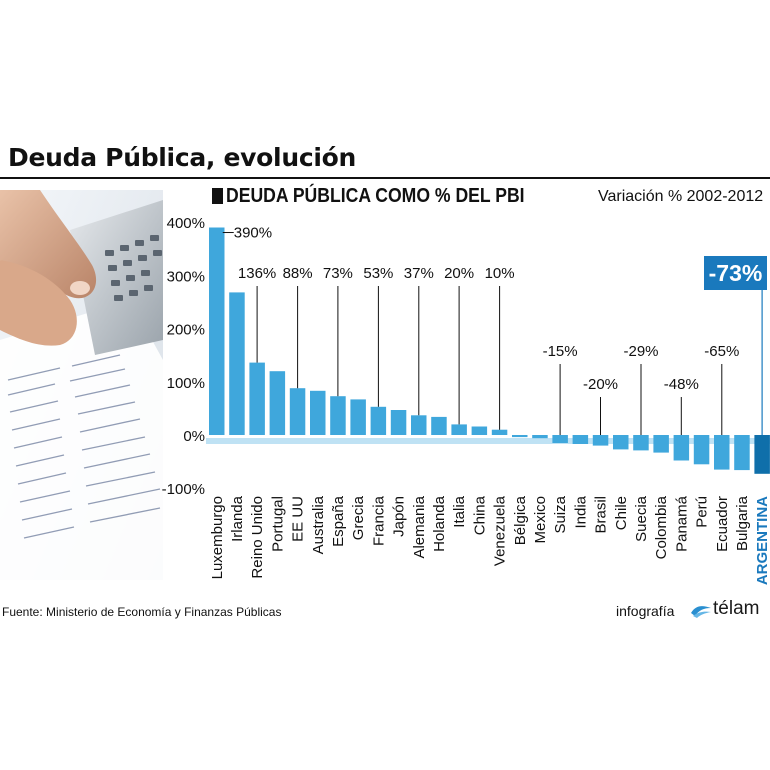 This screenshot has width=770, height=770. I want to click on x-tick-label: Bulgaria, so click(742, 523).